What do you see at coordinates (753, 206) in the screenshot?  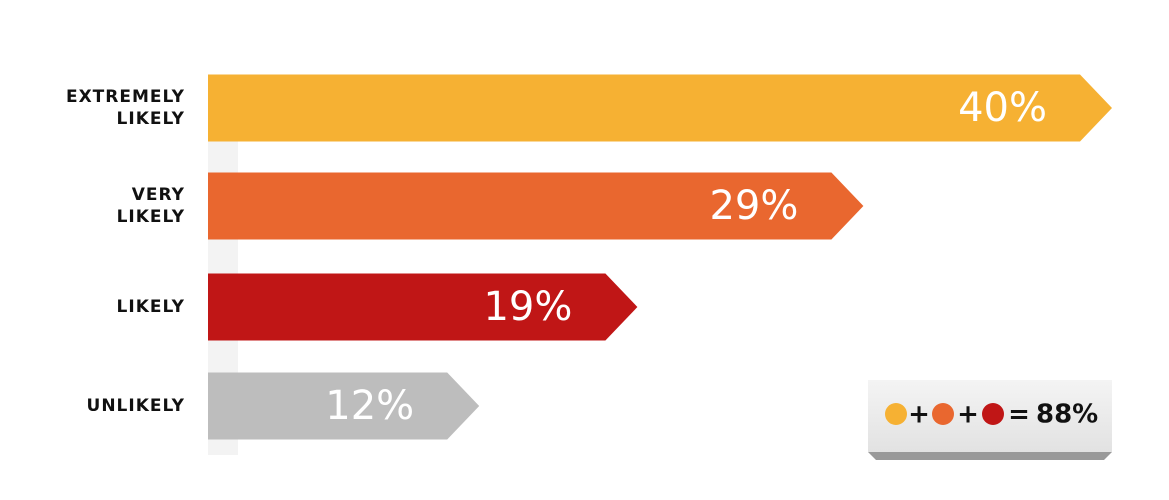 I see `value-label: 29%` at bounding box center [753, 206].